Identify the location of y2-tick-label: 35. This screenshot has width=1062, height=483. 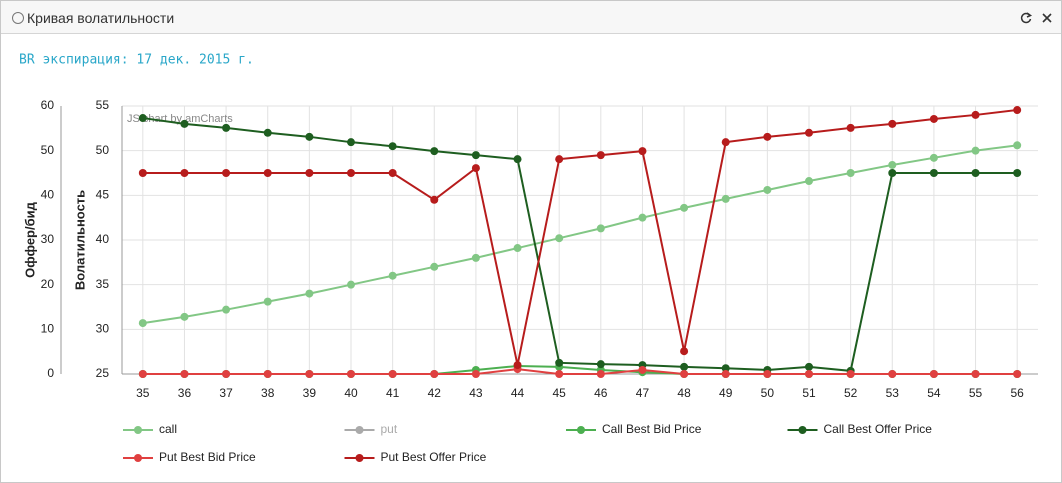
(103, 284).